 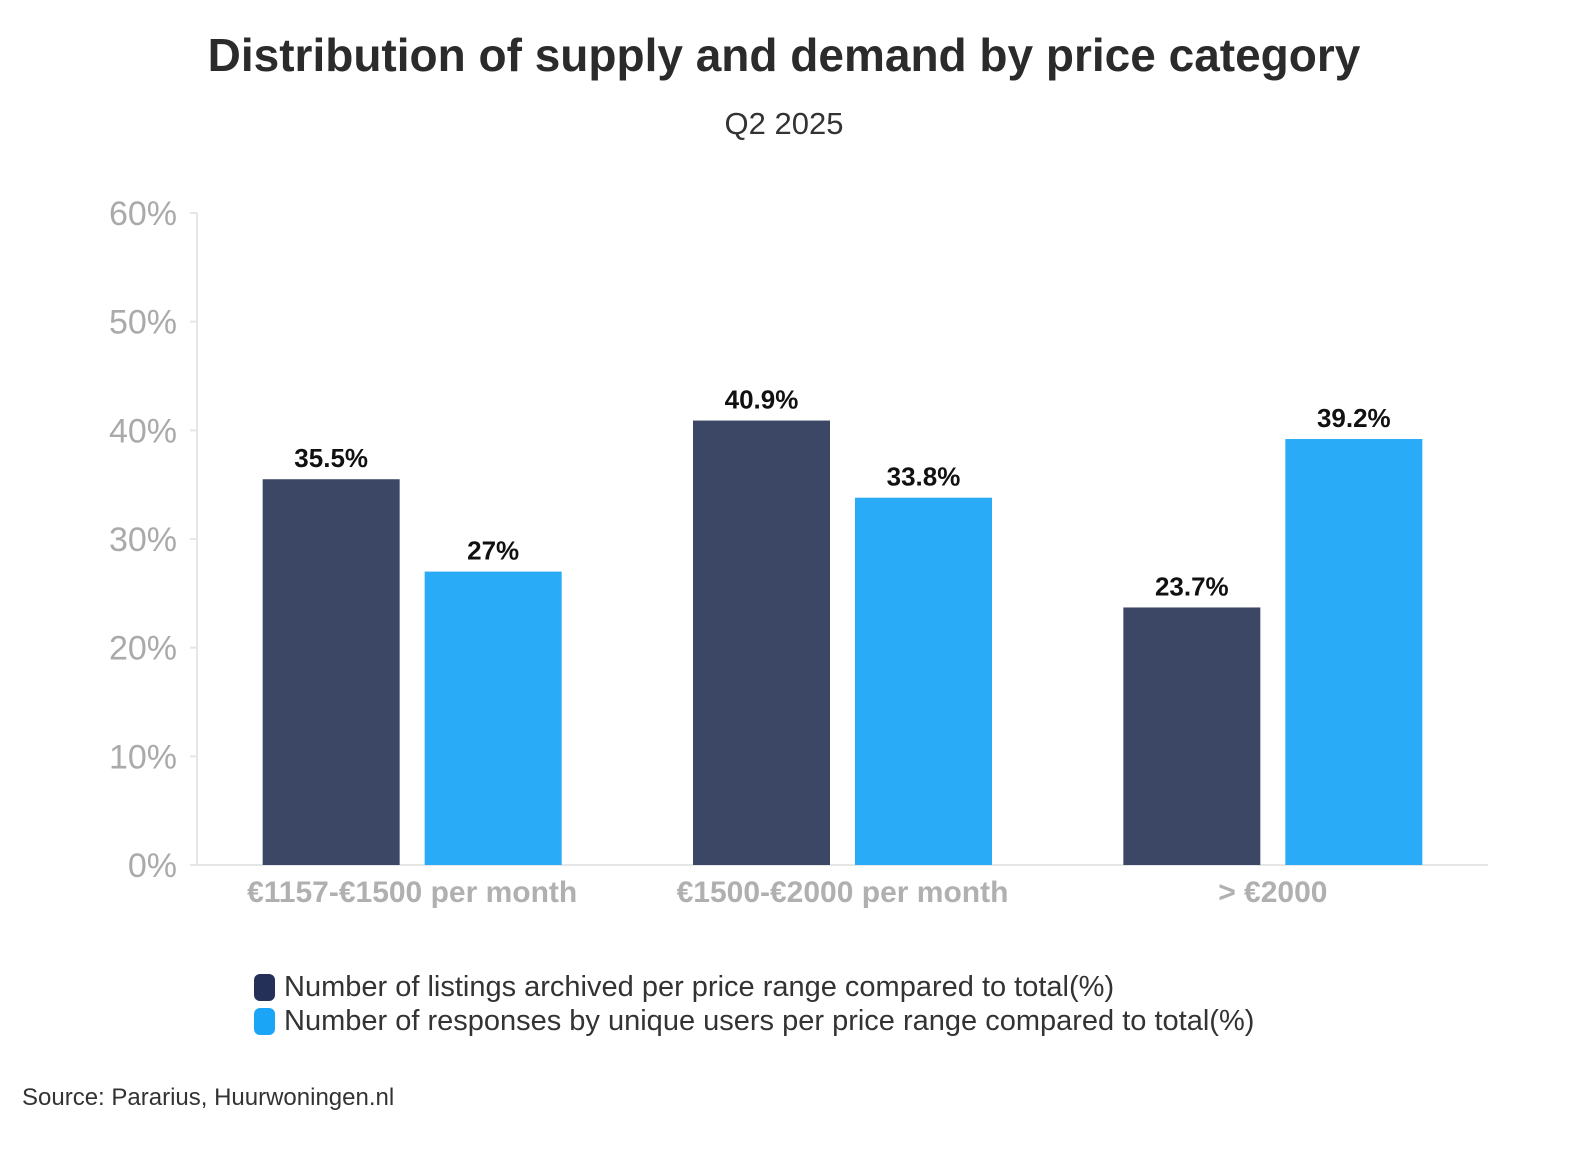 I want to click on data-label: 27%, so click(x=493, y=551).